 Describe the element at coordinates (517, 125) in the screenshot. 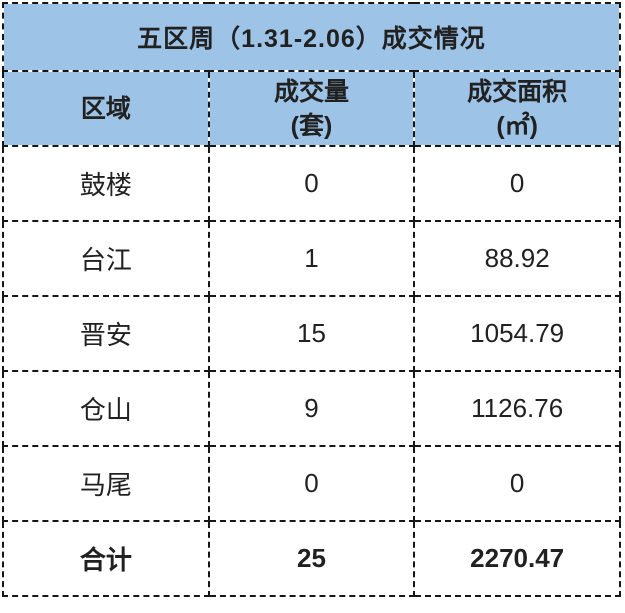

I see `header-unit-area: (㎡)` at that location.